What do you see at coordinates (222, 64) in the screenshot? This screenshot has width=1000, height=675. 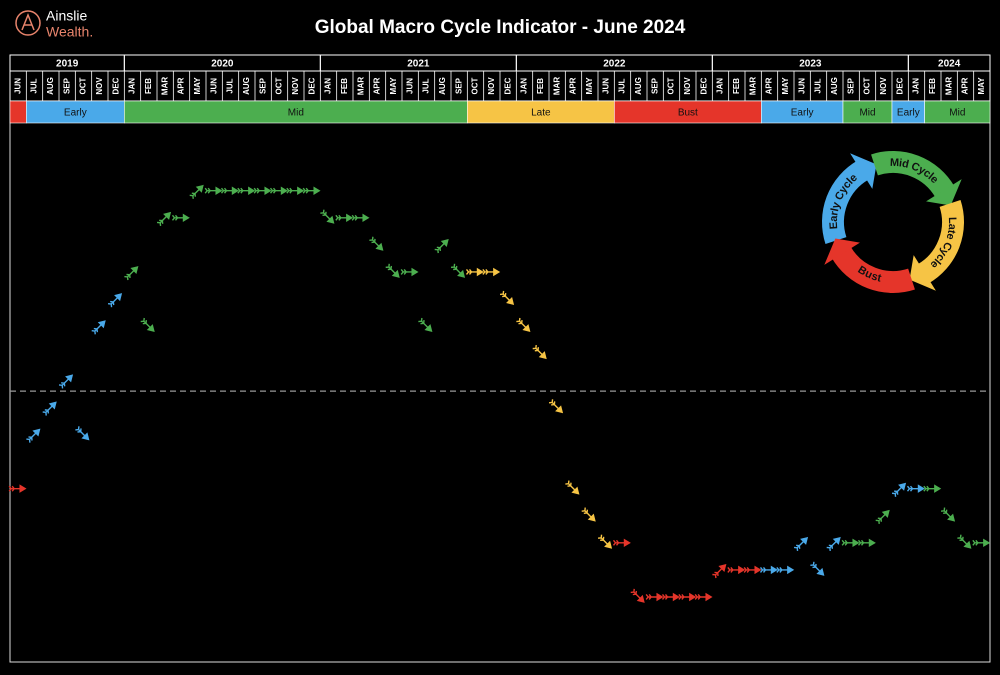 I see `year-label: 2020` at bounding box center [222, 64].